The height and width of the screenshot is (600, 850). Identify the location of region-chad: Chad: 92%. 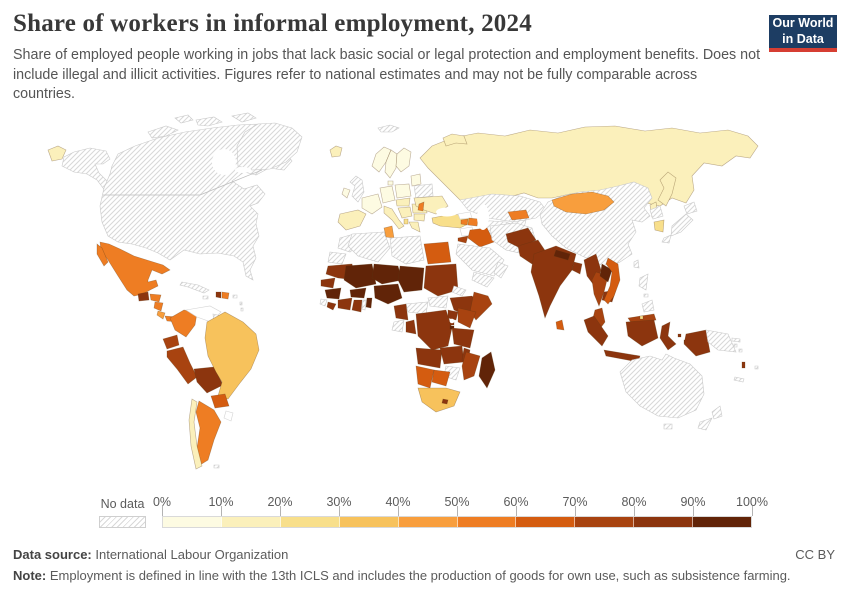
(411, 279).